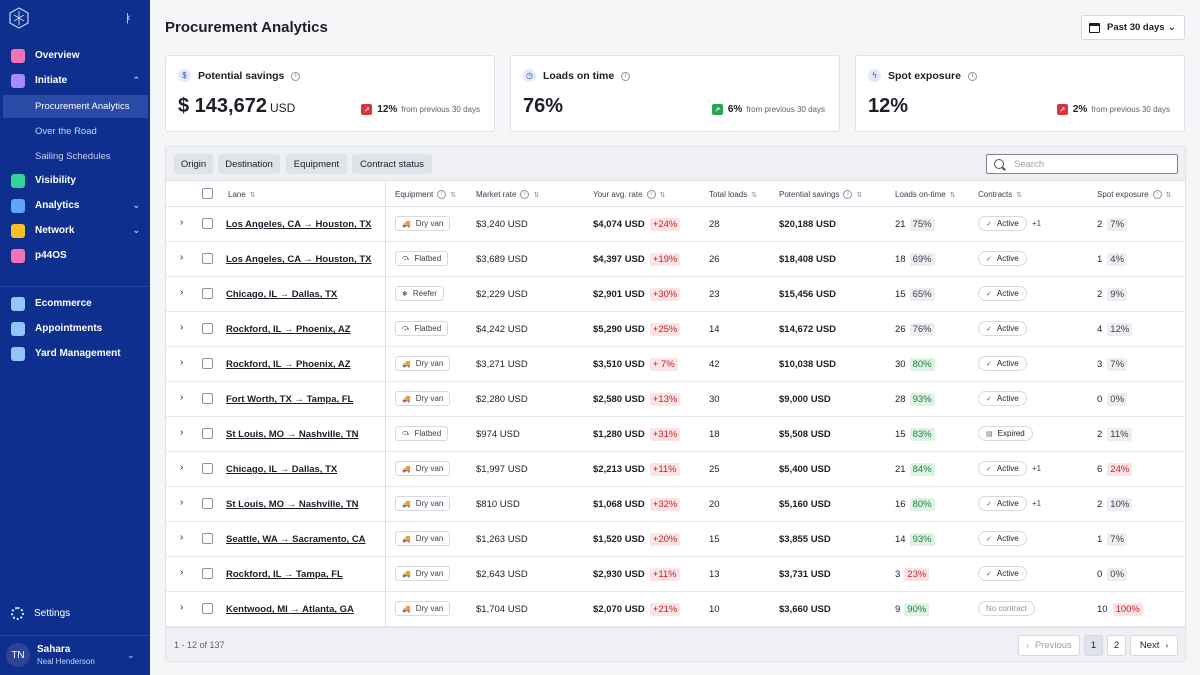  I want to click on column-header-contracts: Contracts ⇅, so click(1000, 194).